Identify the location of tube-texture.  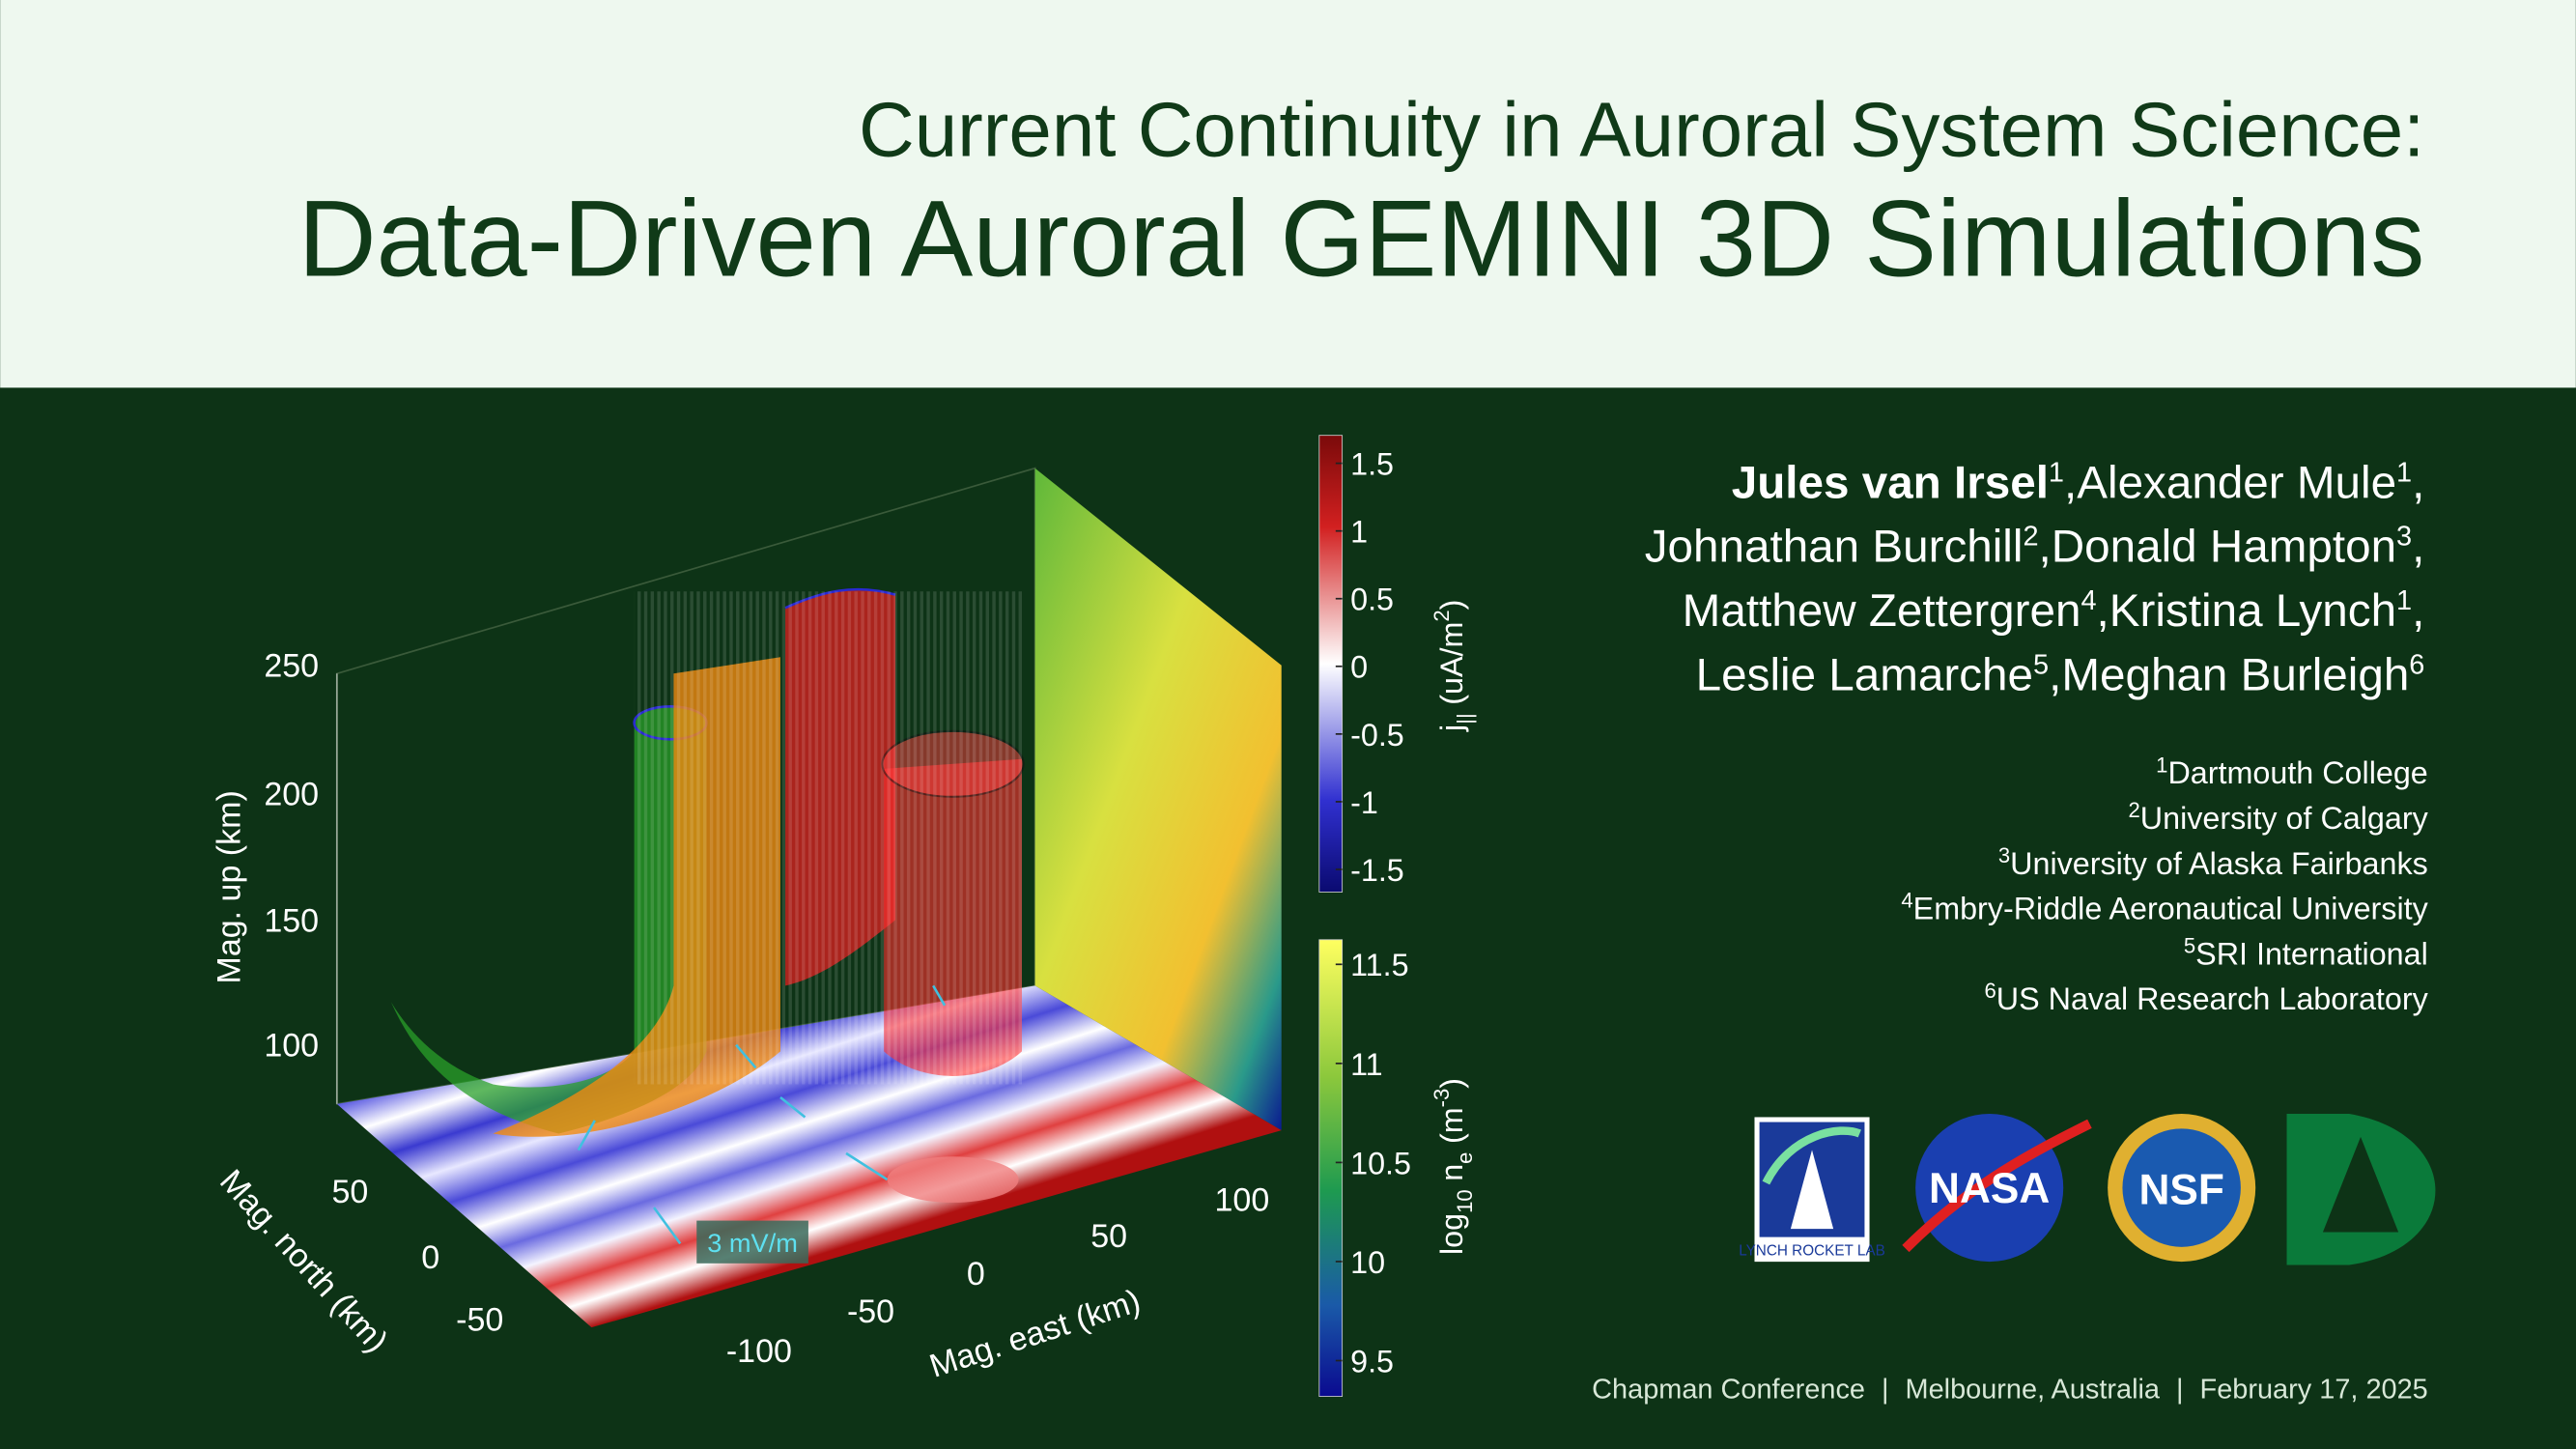
(828, 838).